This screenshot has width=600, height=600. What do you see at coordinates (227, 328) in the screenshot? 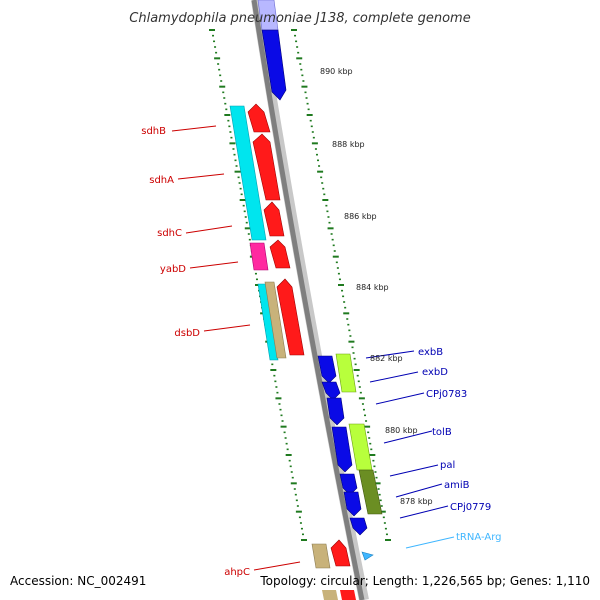
I see `dsbD-leader` at bounding box center [227, 328].